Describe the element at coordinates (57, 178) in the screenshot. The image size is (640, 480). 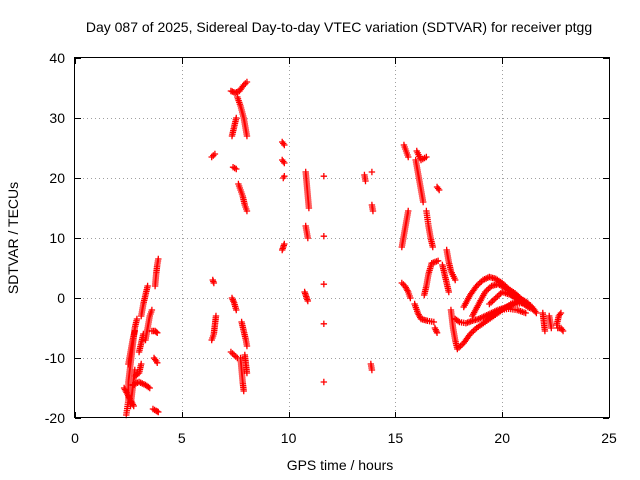
I see `y-tick-label: 20` at that location.